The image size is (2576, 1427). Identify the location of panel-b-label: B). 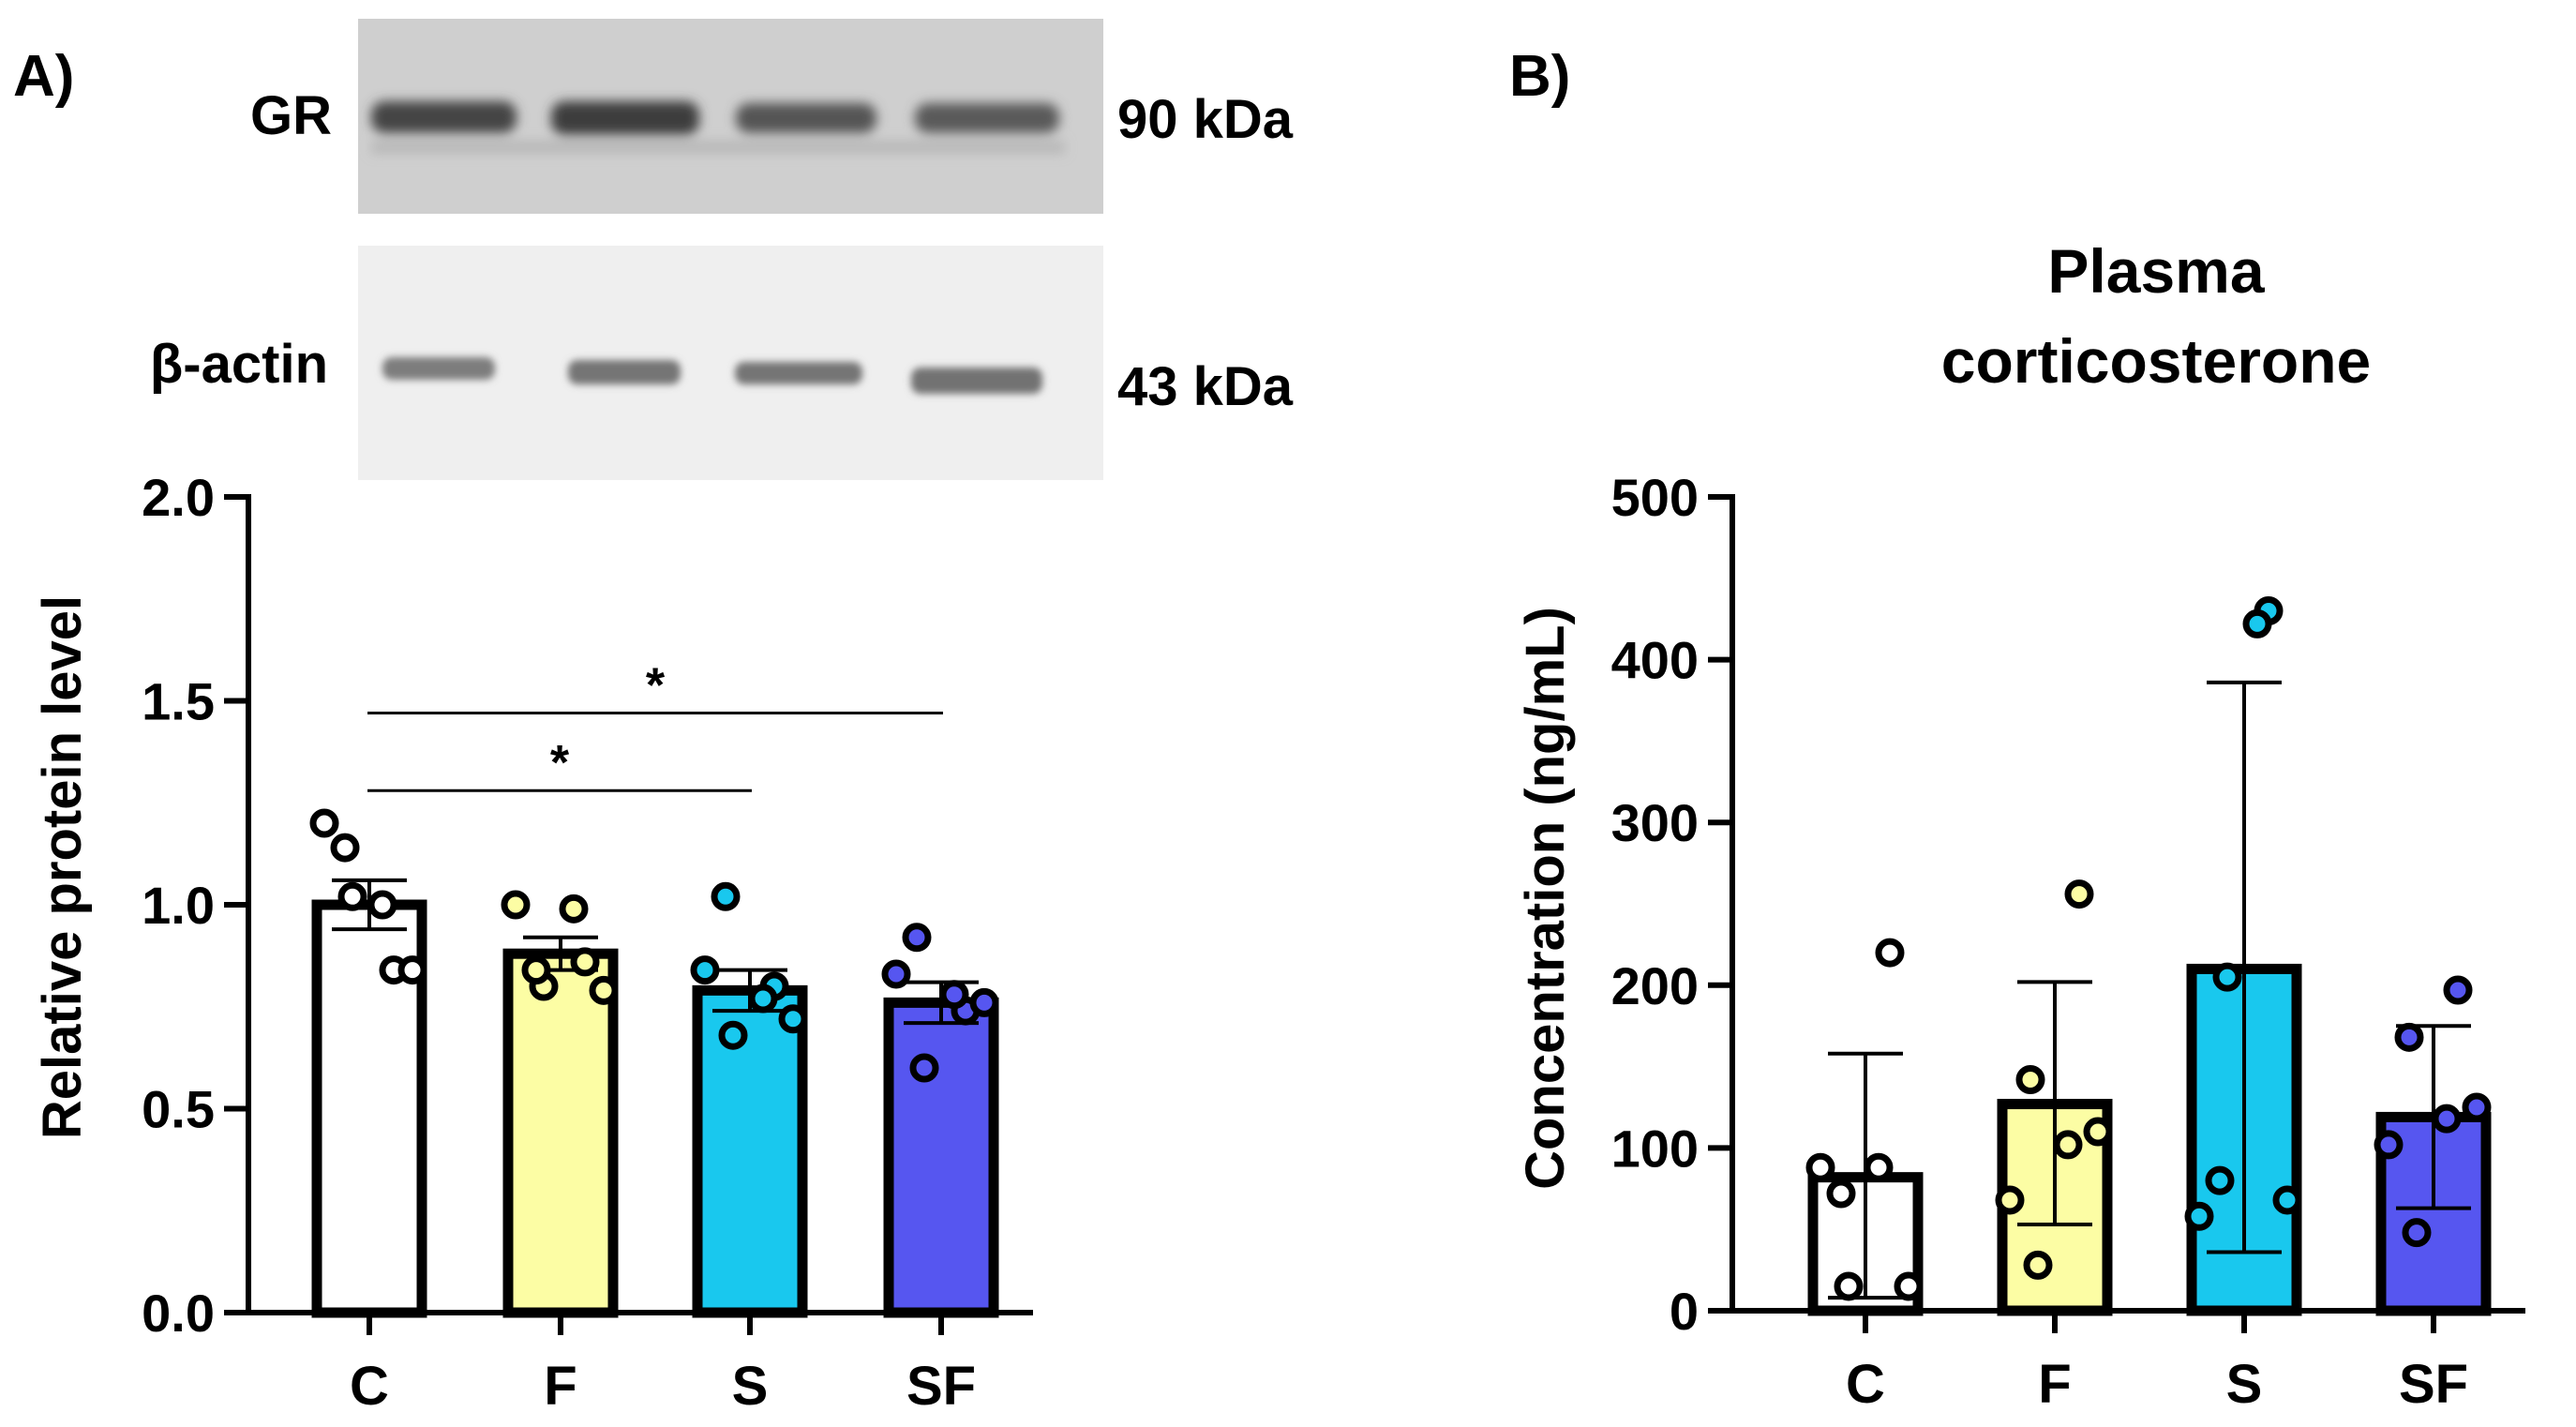
(1539, 76).